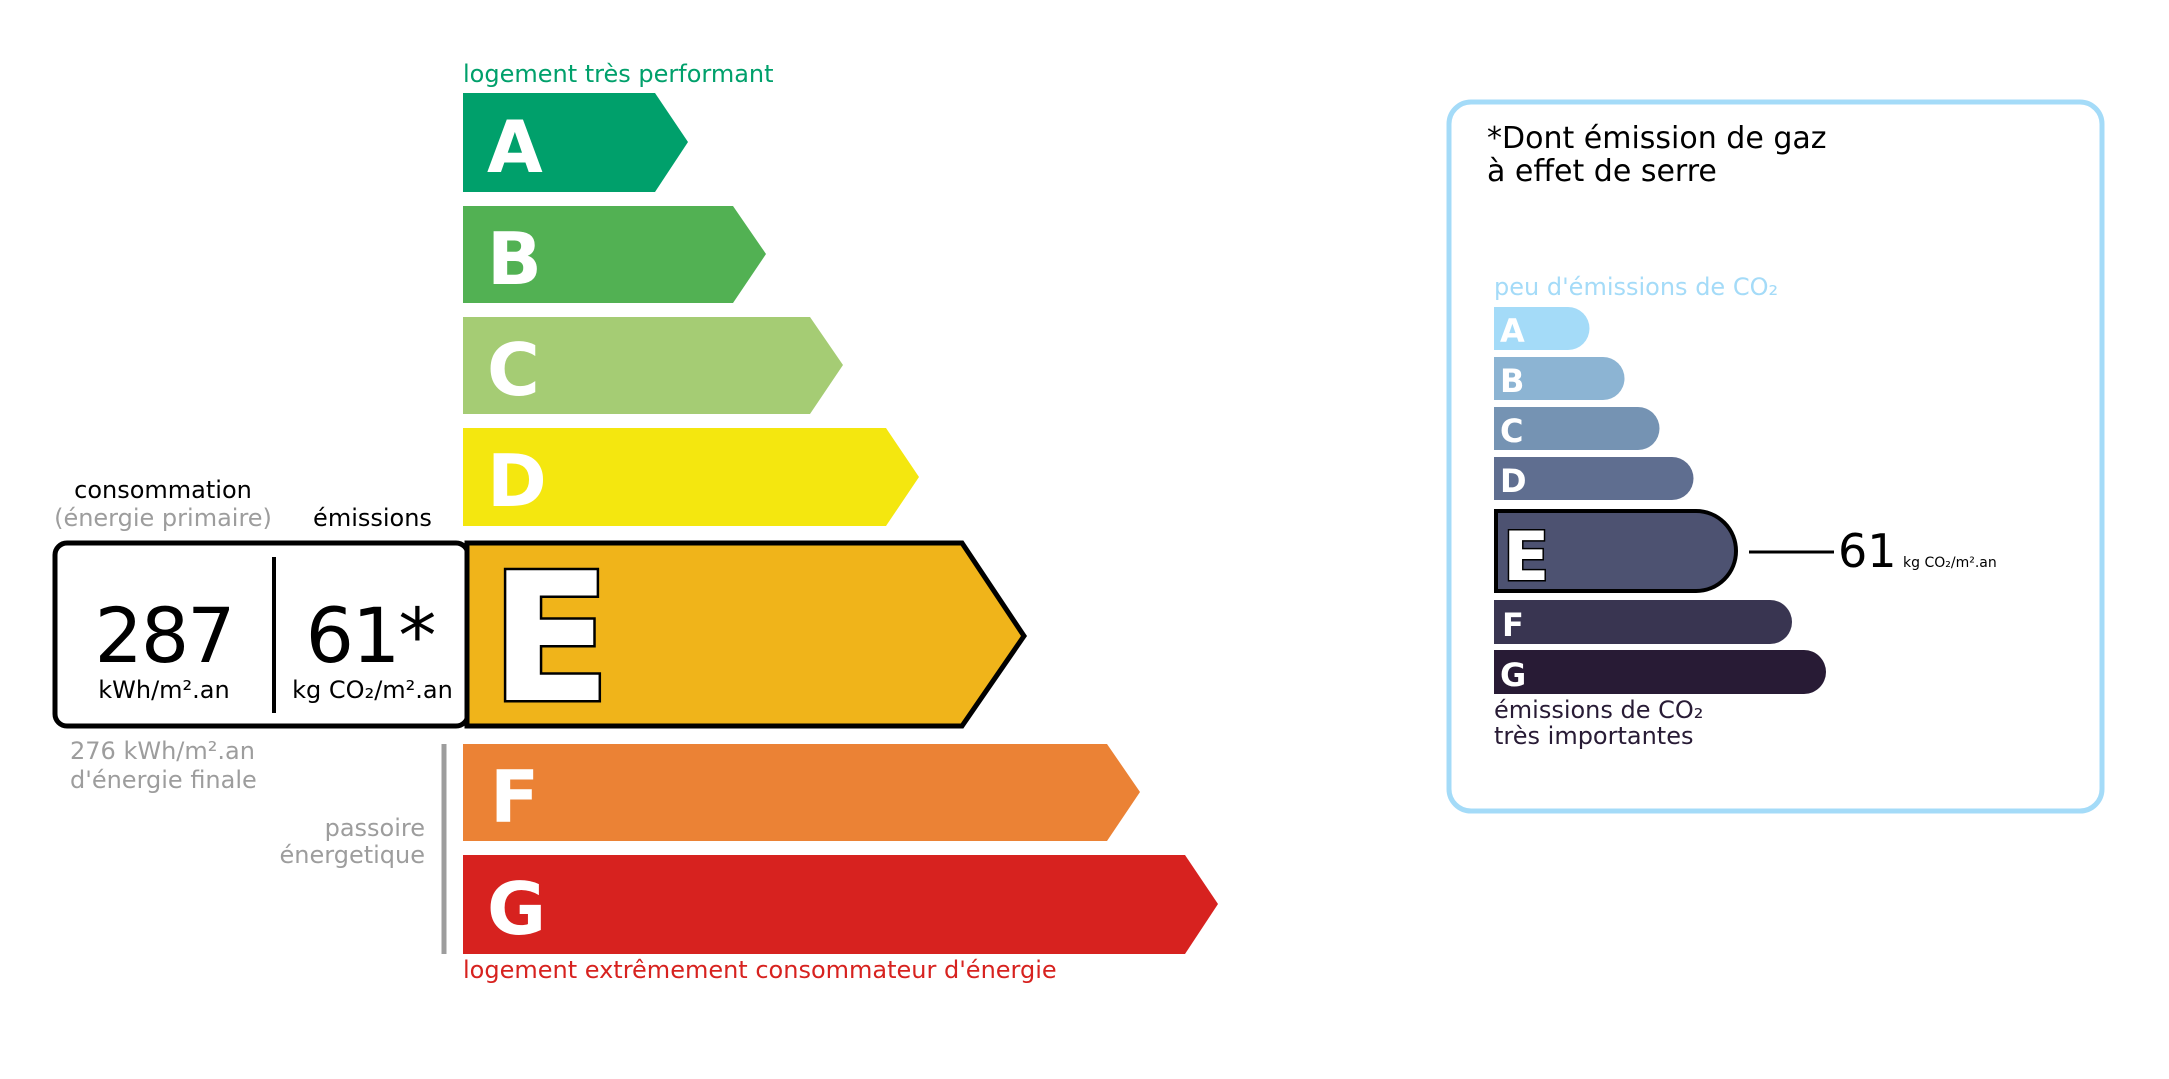 The width and height of the screenshot is (2169, 1079). I want to click on energy-bar-f, so click(801, 792).